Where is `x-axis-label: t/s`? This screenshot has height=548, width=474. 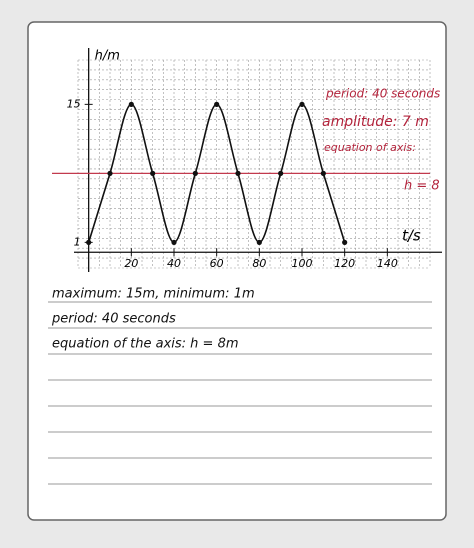 x-axis-label: t/s is located at coordinates (411, 236).